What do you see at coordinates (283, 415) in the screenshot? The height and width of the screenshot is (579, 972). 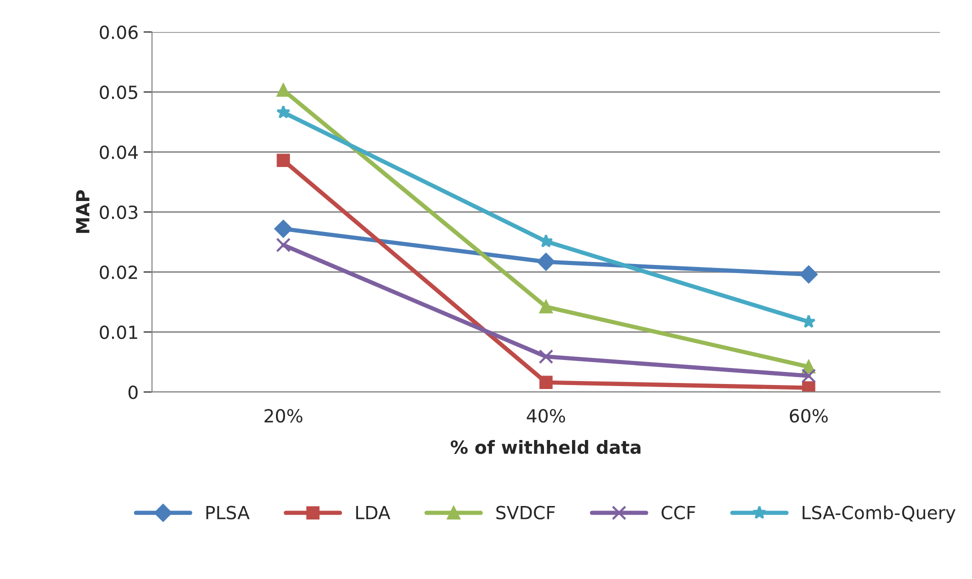 I see `x-tick-label: 20%` at bounding box center [283, 415].